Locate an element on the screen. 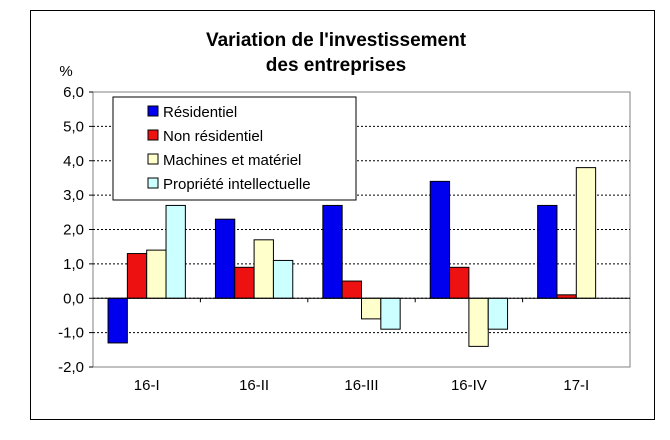  bar-r-sidentiel-16-ii is located at coordinates (225, 258).